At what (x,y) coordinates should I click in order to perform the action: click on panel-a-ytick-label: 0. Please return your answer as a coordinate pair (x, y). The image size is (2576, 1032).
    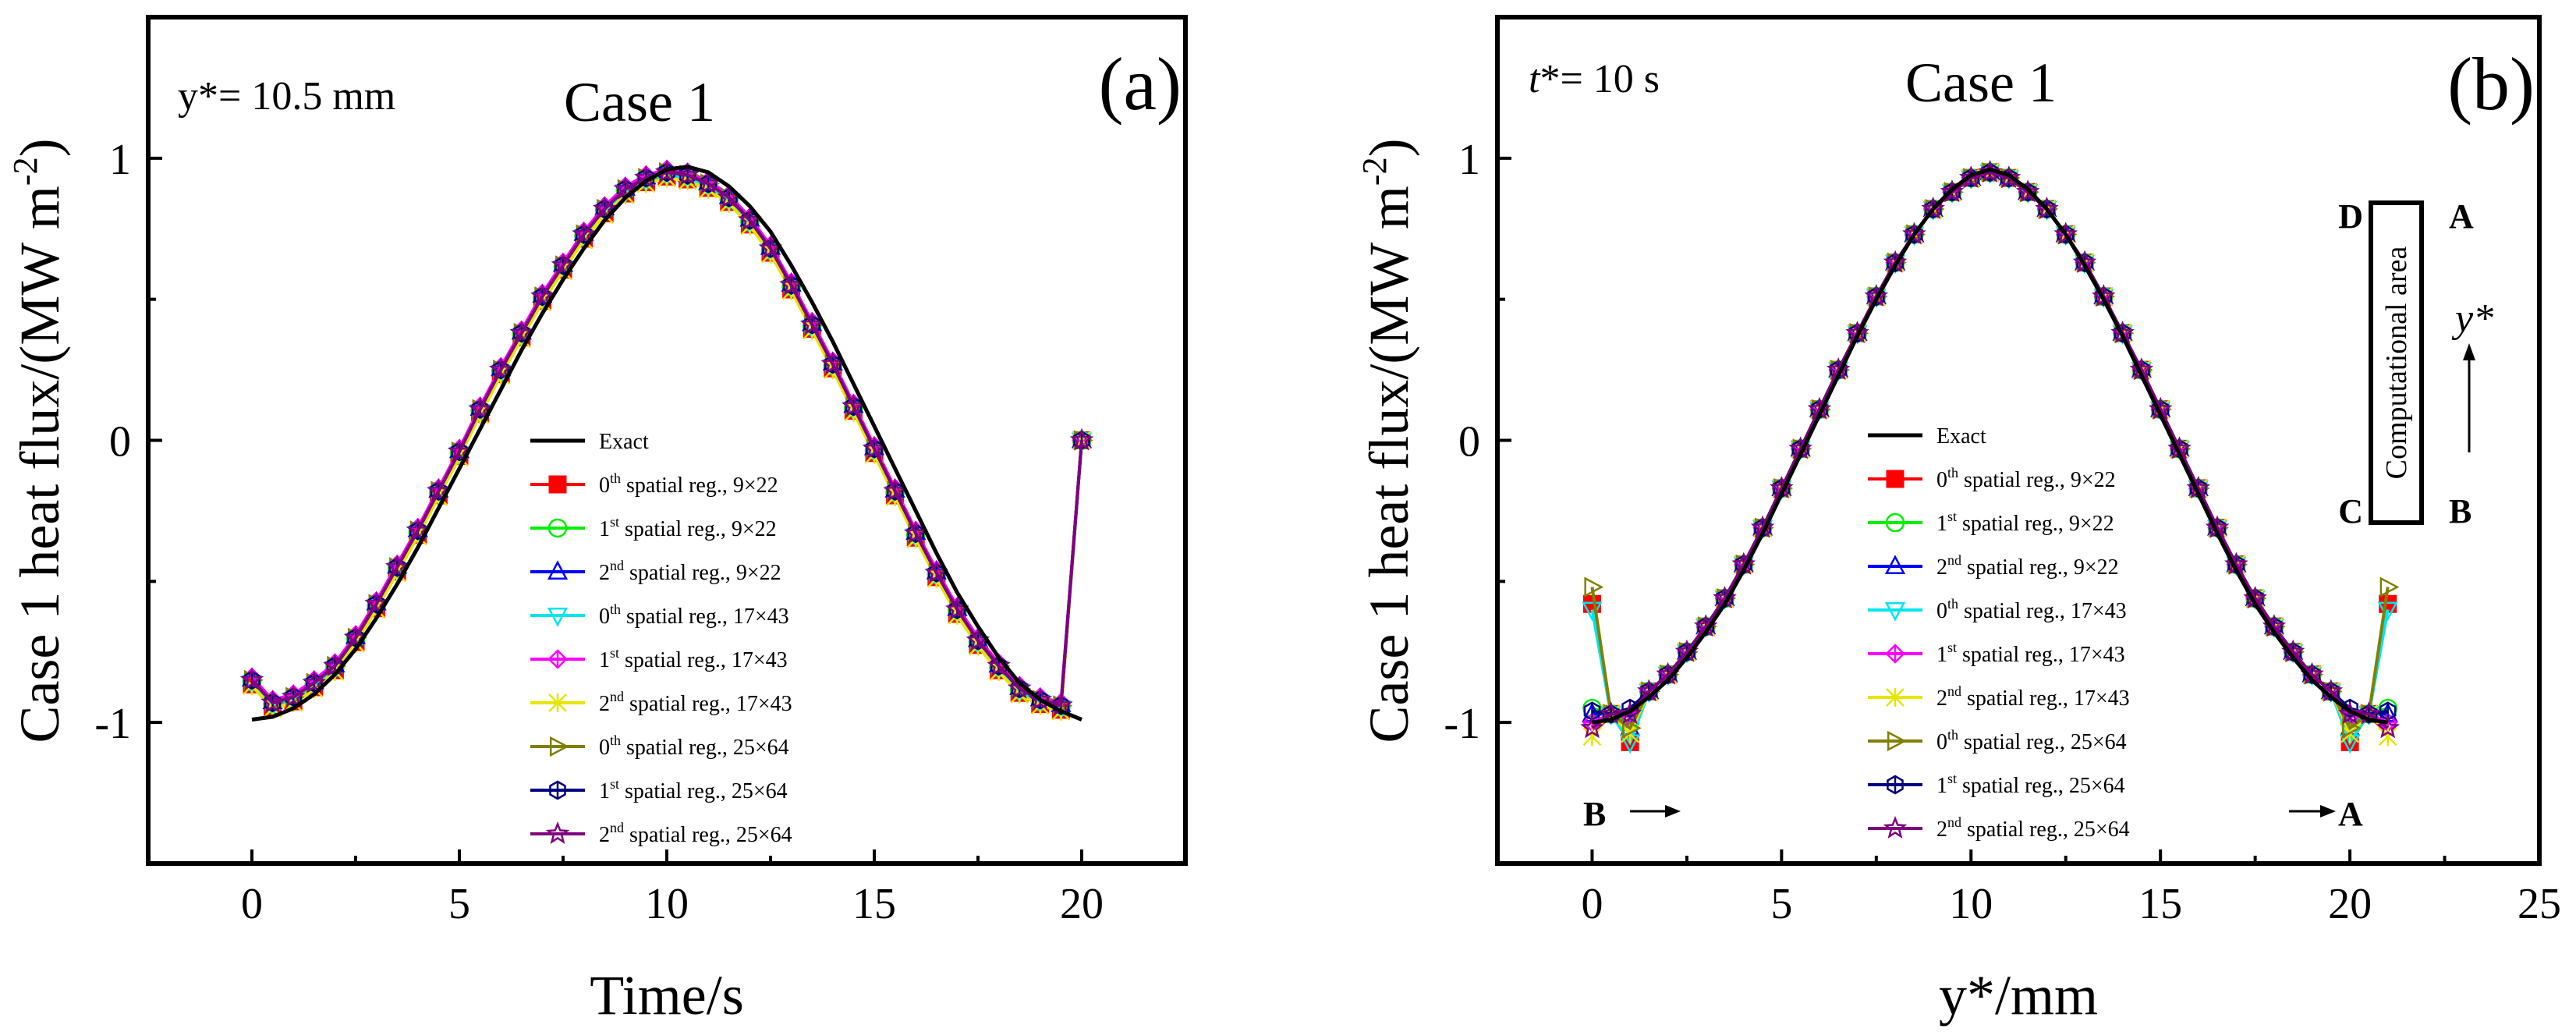
    Looking at the image, I should click on (120, 442).